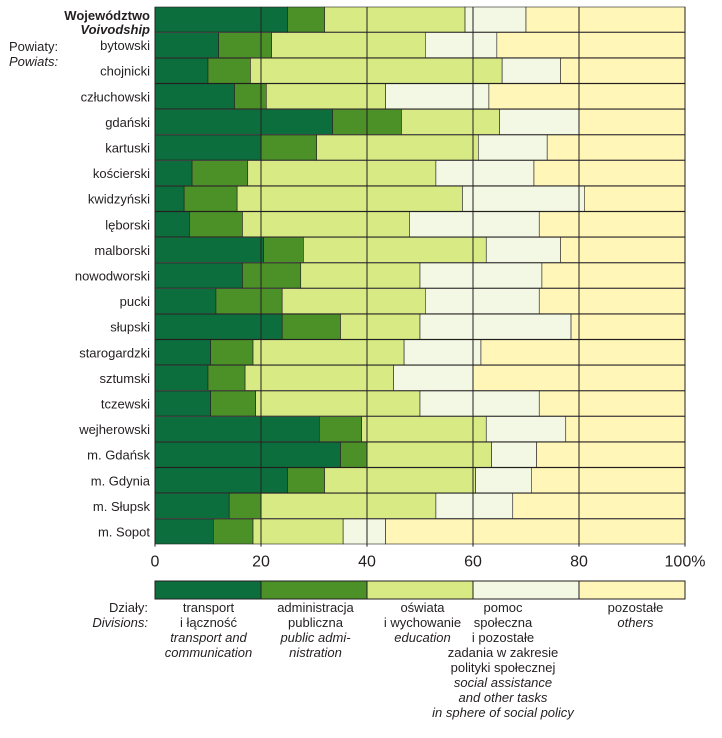 This screenshot has width=722, height=738. What do you see at coordinates (124, 378) in the screenshot?
I see `category-label: sztumski` at bounding box center [124, 378].